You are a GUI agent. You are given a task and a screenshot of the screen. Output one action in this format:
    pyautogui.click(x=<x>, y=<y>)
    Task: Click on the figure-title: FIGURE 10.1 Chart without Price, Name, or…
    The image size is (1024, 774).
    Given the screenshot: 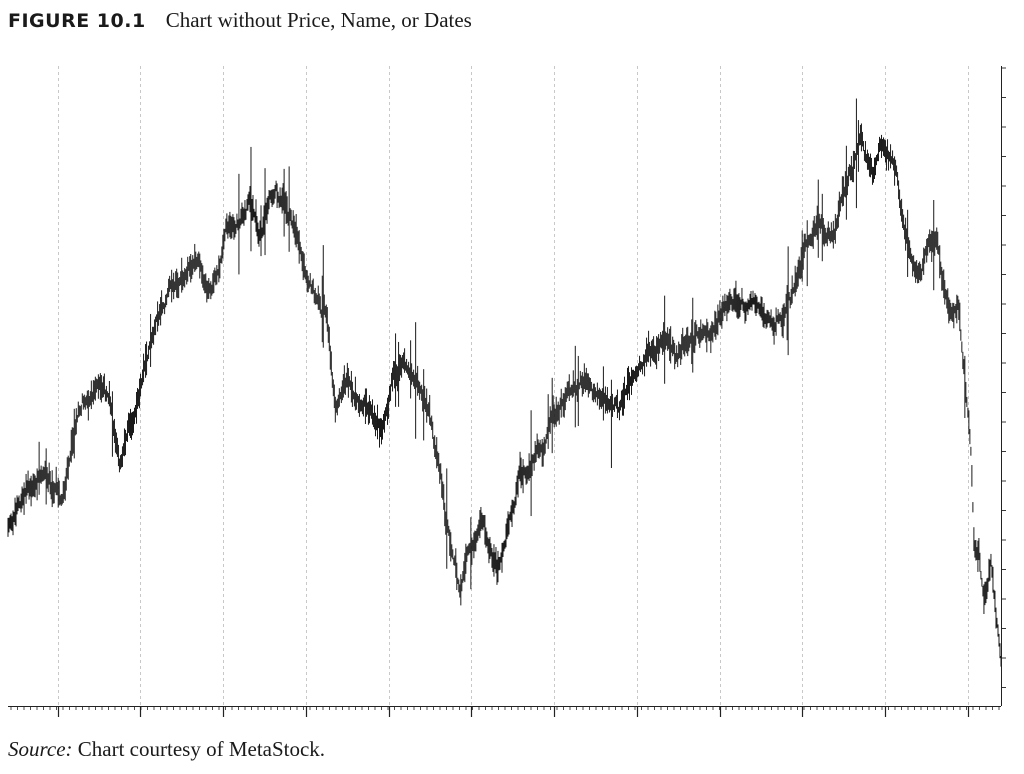 What is the action you would take?
    pyautogui.click(x=240, y=20)
    